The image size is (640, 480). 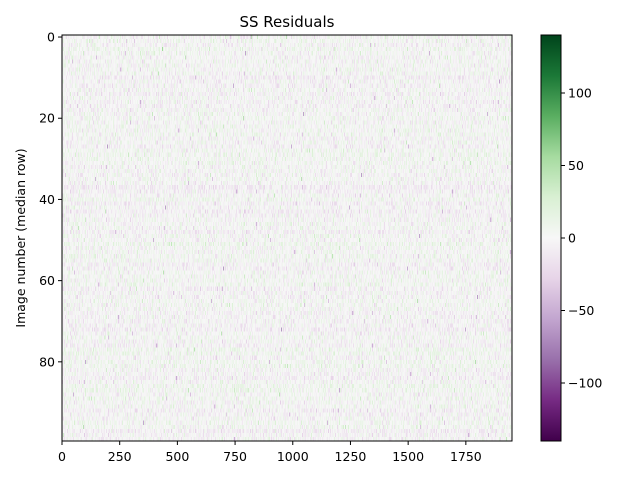 What do you see at coordinates (551, 238) in the screenshot?
I see `colorbar-gradient` at bounding box center [551, 238].